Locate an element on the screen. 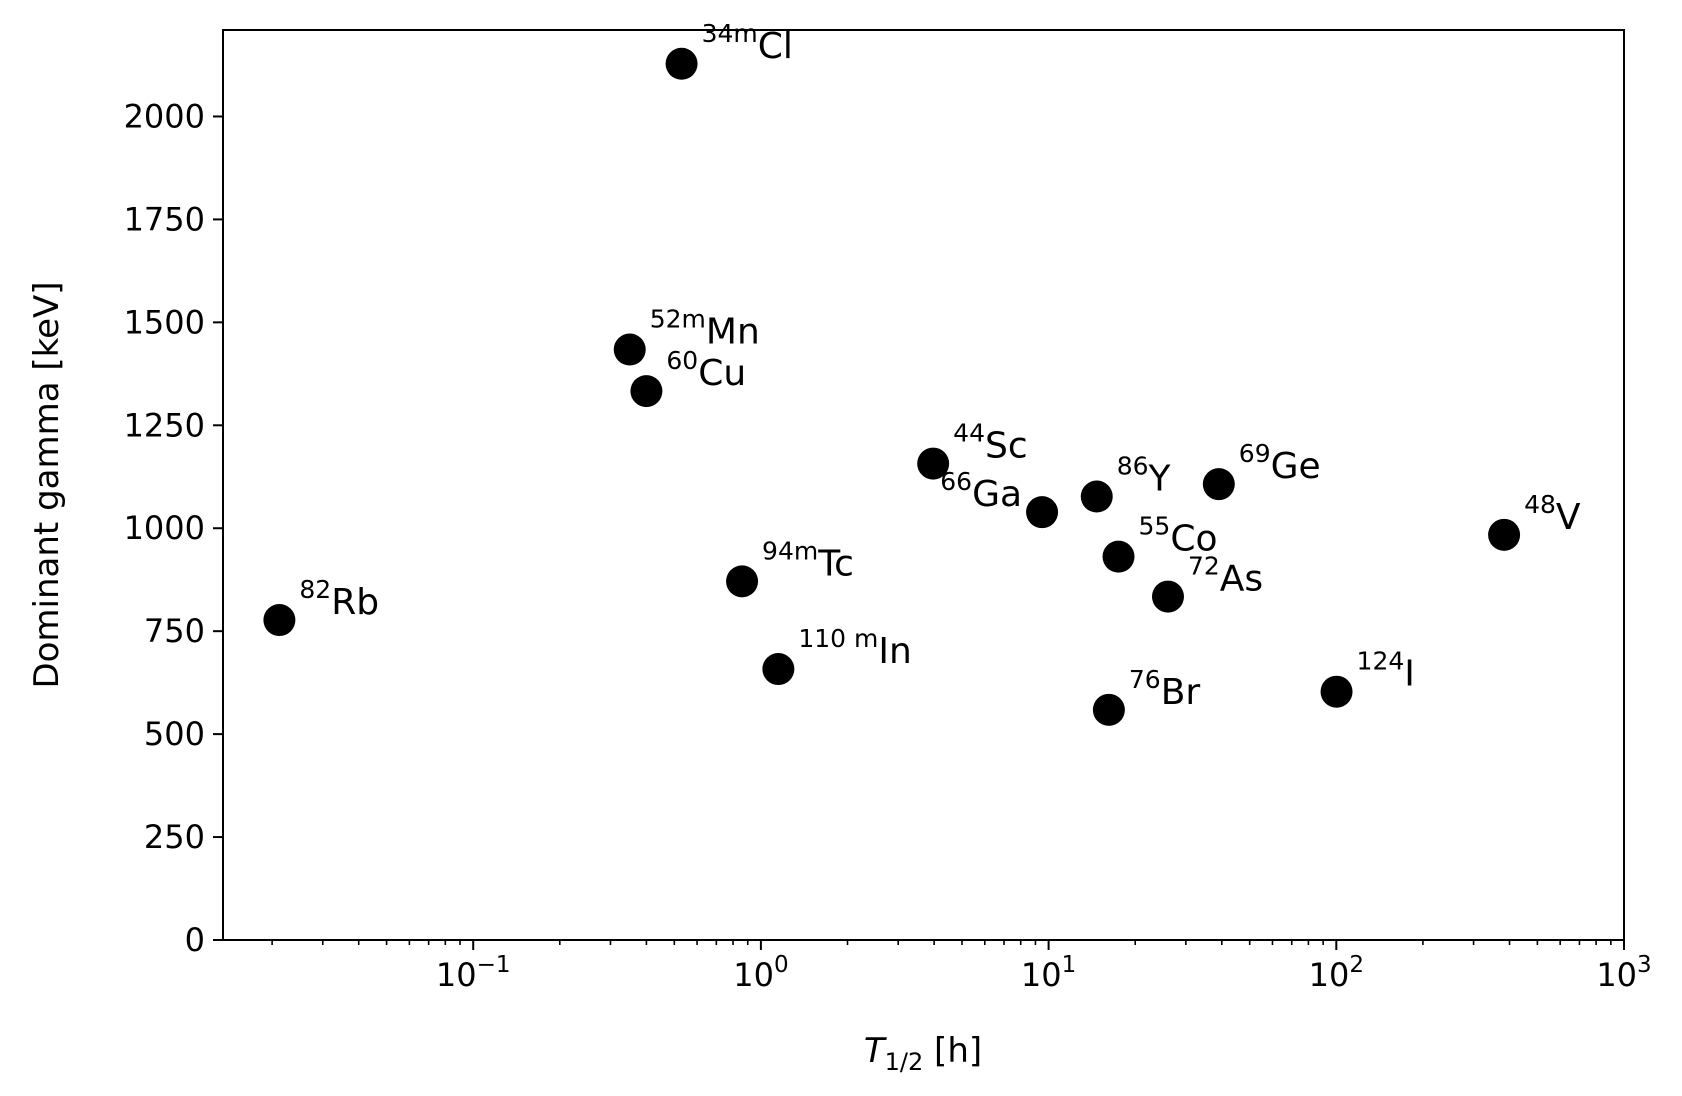 The height and width of the screenshot is (1096, 1682). isotope-element: Ga is located at coordinates (997, 494).